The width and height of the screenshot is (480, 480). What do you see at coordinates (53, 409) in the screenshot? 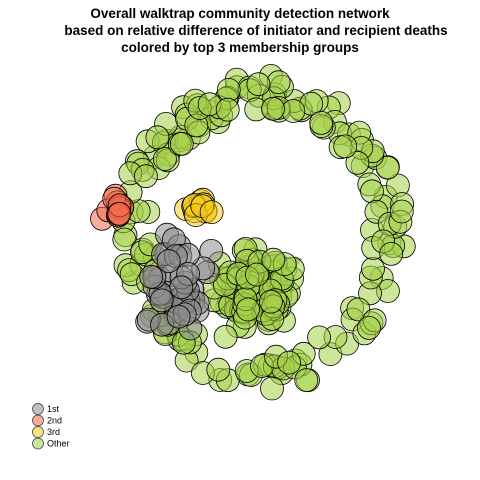
I see `legend-label-1st: 1st` at bounding box center [53, 409].